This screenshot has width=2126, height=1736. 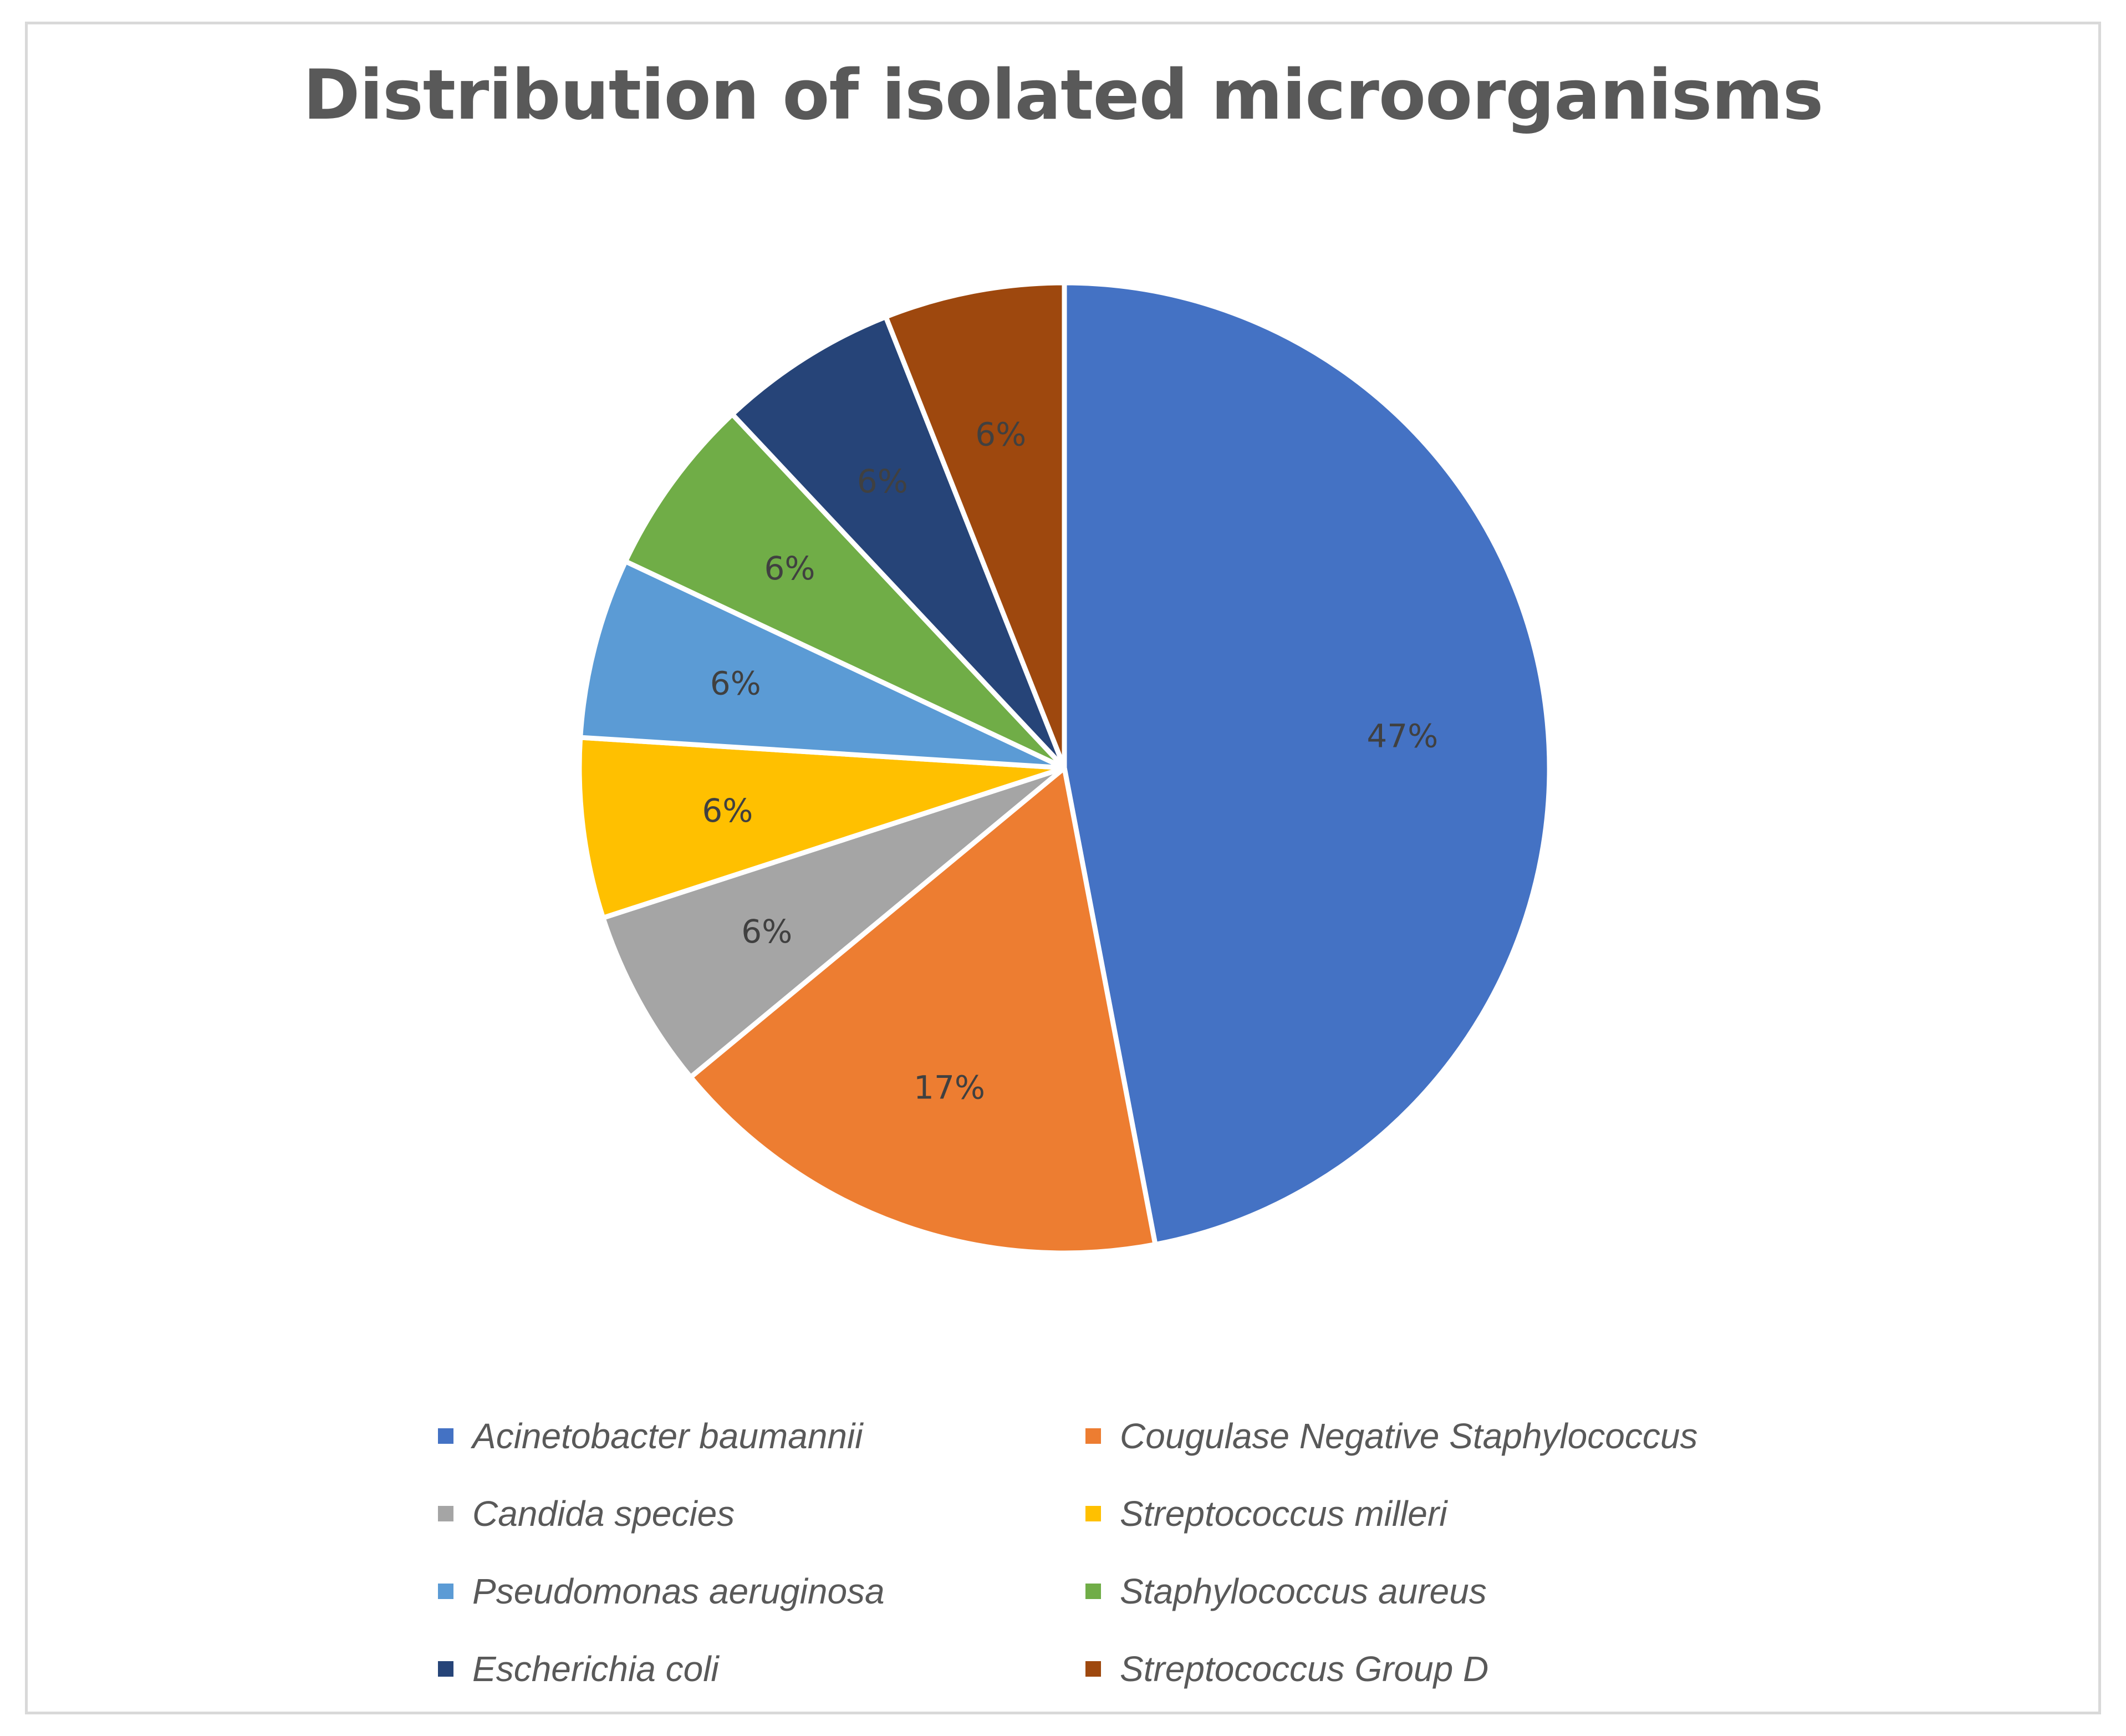 I want to click on legend-item: Streptococcus Group D, so click(x=1445, y=1669).